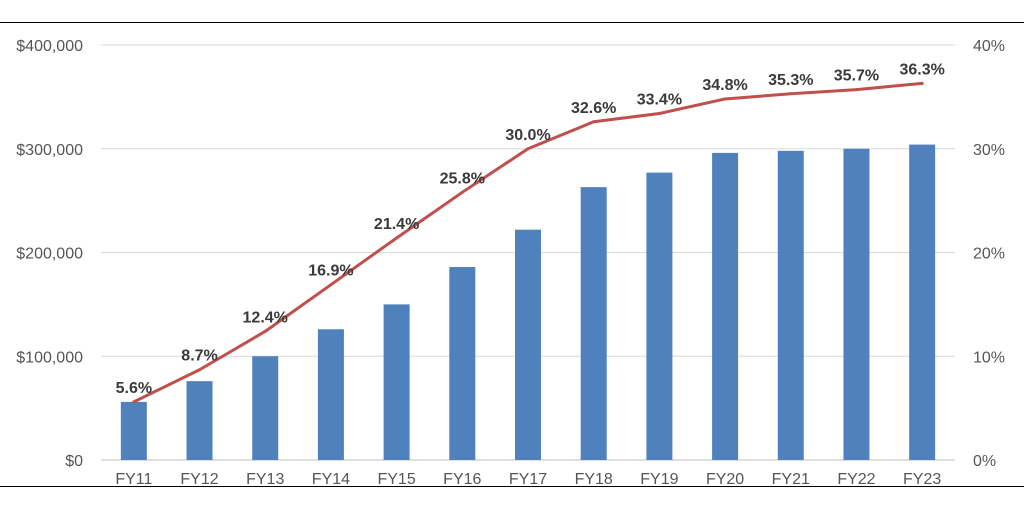  Describe the element at coordinates (49, 357) in the screenshot. I see `left-tick-label: $100,000` at that location.